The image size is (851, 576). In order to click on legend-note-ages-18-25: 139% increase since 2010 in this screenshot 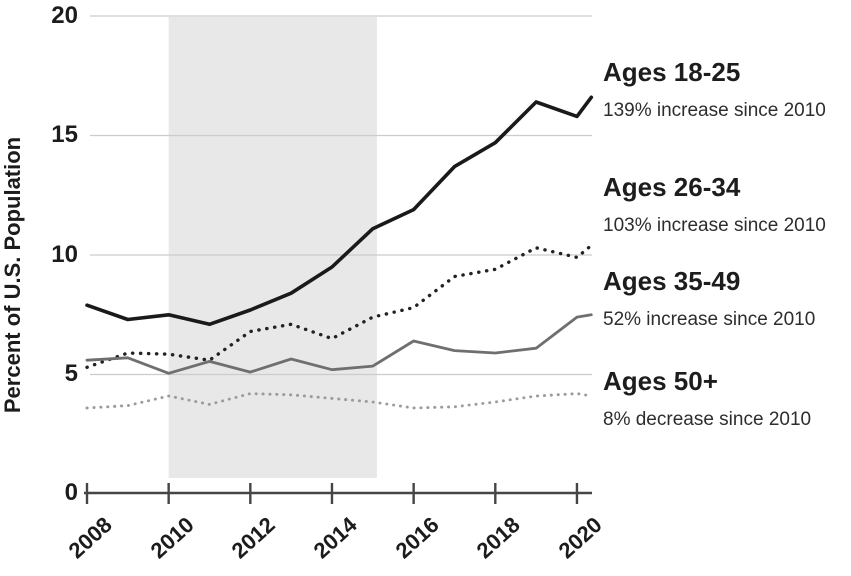, I will do `click(714, 110)`.